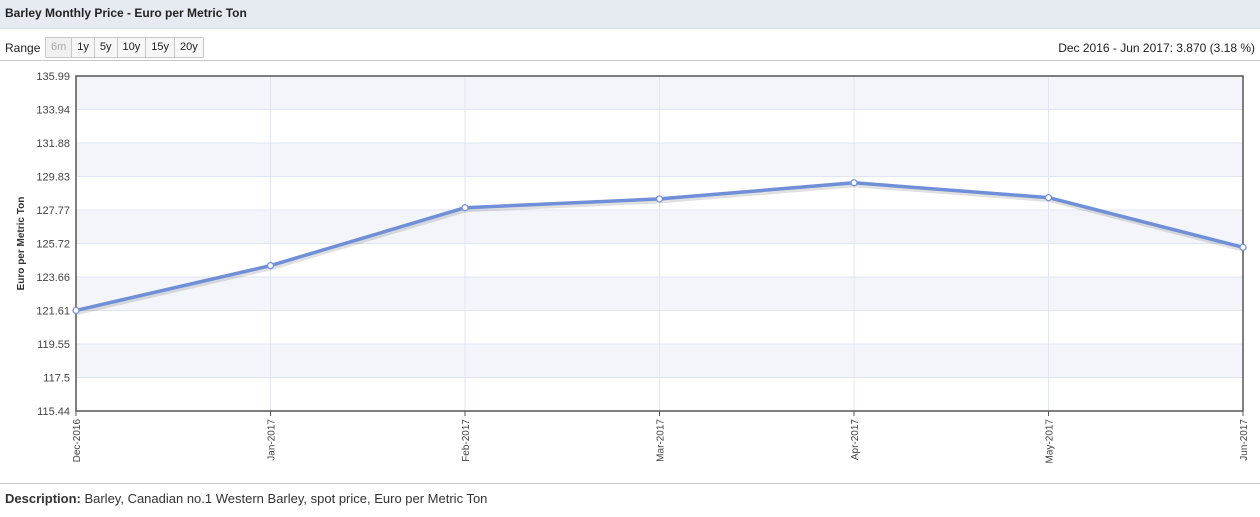 This screenshot has height=517, width=1260. What do you see at coordinates (56, 379) in the screenshot?
I see `y-tick-label: 117.5` at bounding box center [56, 379].